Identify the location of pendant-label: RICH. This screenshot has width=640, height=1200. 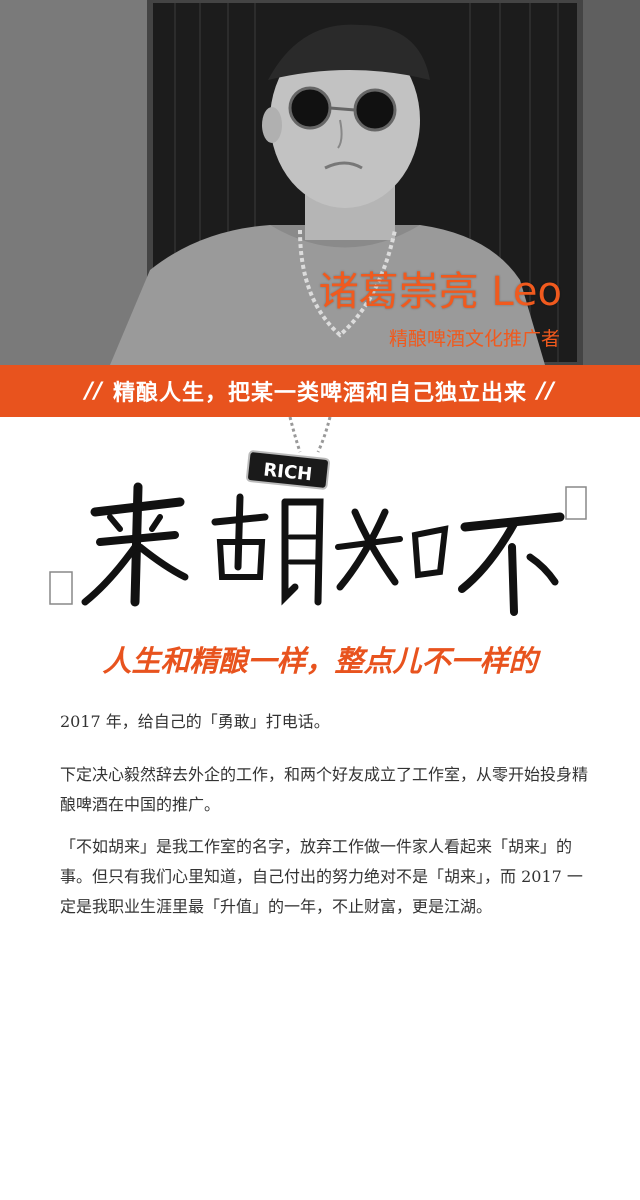
(287, 472).